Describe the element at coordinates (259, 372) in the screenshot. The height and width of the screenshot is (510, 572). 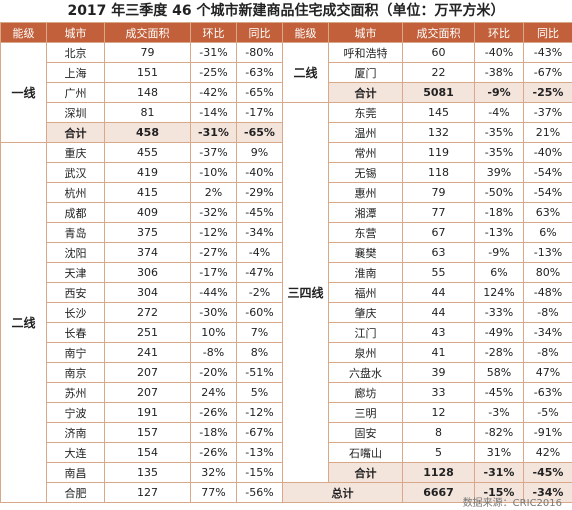
I see `table-cell: -51%` at that location.